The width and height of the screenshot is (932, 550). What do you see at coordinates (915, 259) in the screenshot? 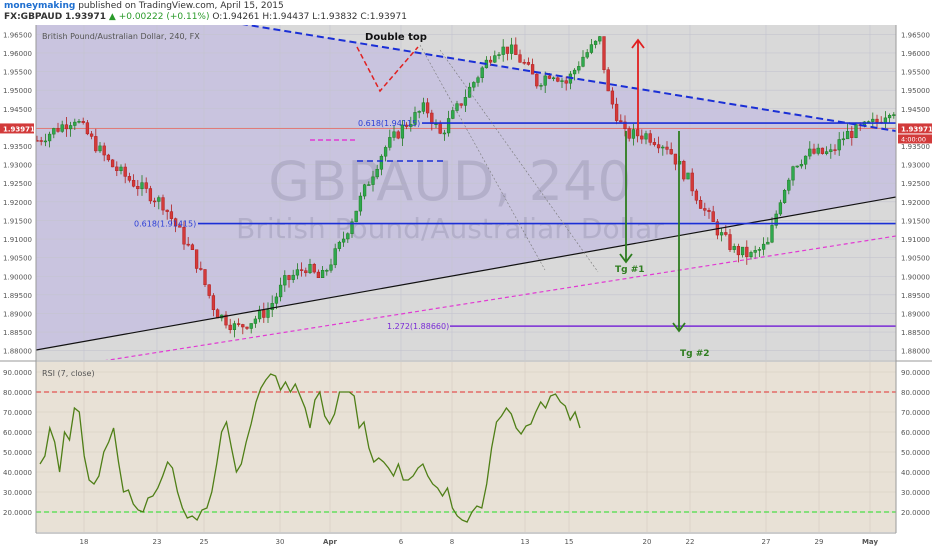
I see `price-tick-right: 1.90500` at bounding box center [915, 259].